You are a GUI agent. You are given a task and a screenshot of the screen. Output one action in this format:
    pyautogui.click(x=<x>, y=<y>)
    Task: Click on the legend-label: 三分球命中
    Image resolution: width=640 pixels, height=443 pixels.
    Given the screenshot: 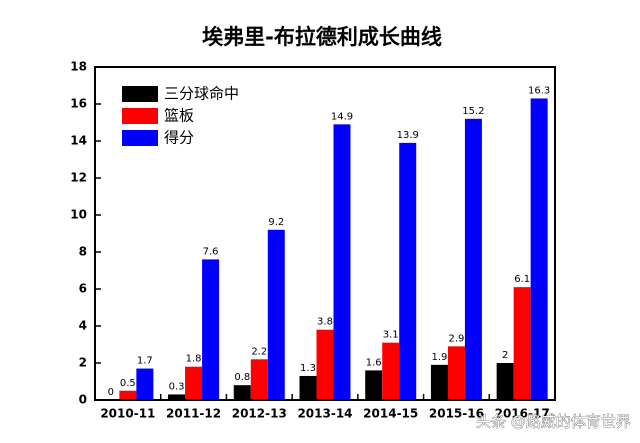 What is the action you would take?
    pyautogui.click(x=201, y=94)
    